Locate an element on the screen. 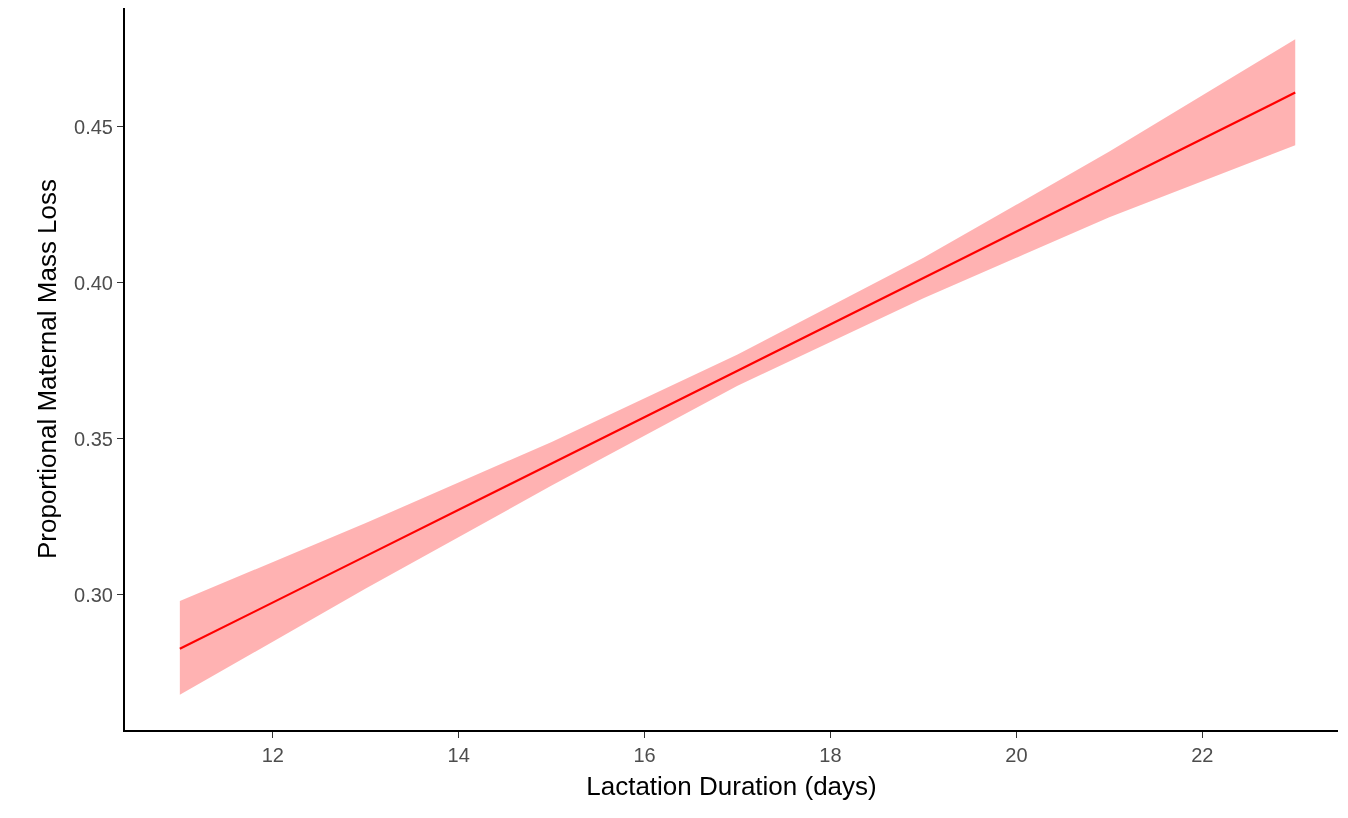  x-axis-title: Lactation Duration (days) is located at coordinates (731, 786).